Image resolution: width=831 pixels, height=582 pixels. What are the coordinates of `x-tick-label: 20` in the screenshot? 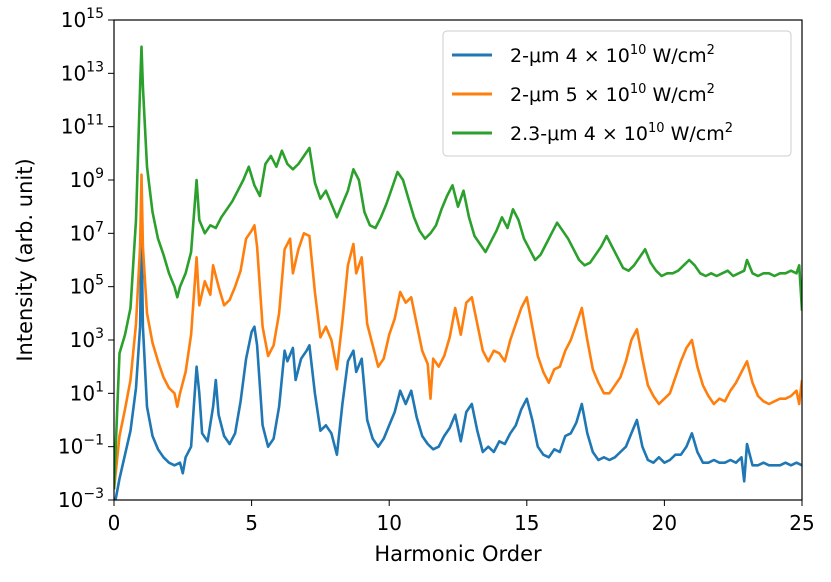 It's located at (664, 523).